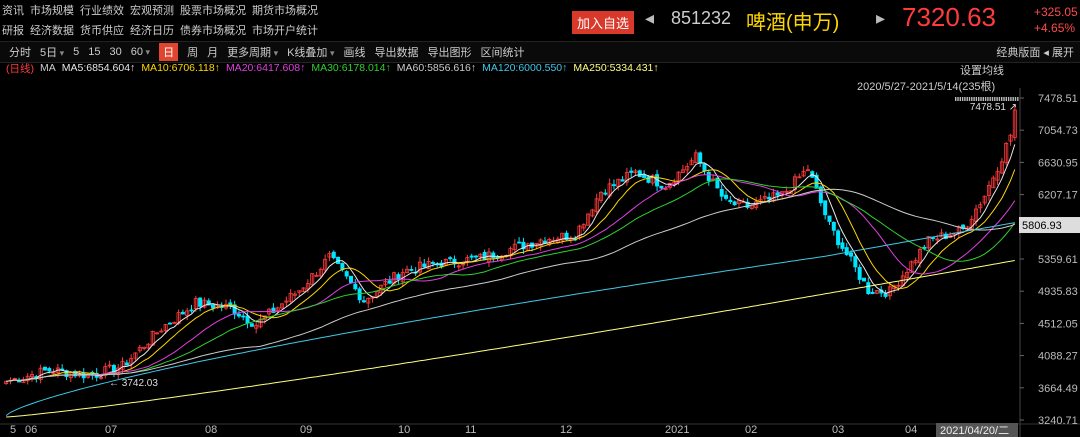 Image resolution: width=1080 pixels, height=437 pixels. I want to click on x-tick-label-9: 02, so click(751, 430).